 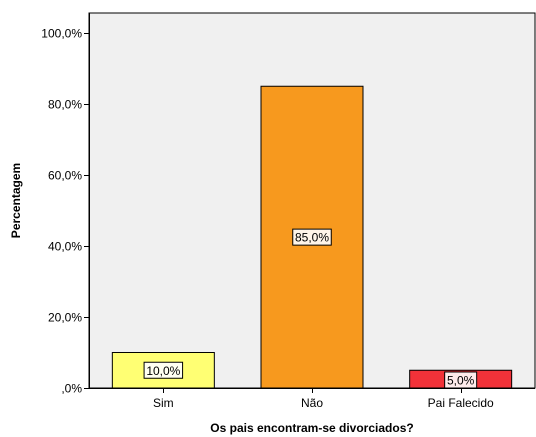 What do you see at coordinates (65, 318) in the screenshot?
I see `y-tick-label: 20,0%` at bounding box center [65, 318].